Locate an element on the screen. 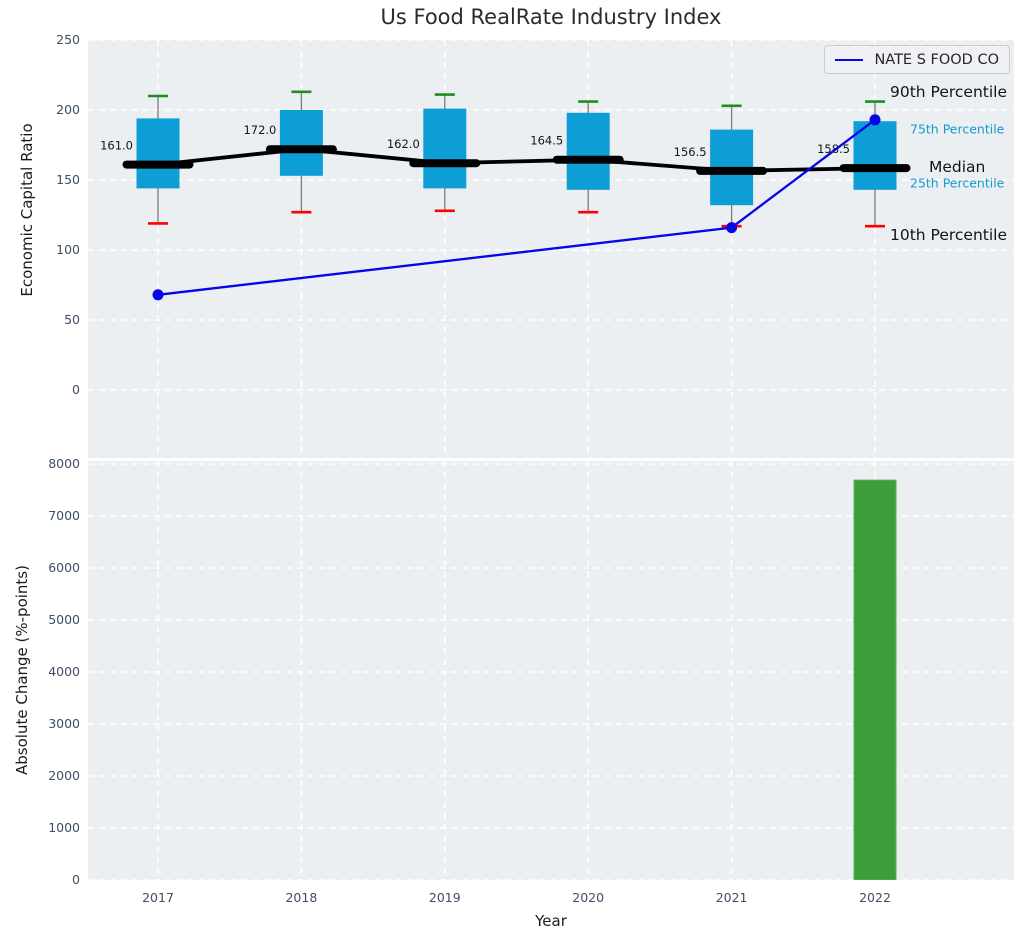 The image size is (1026, 942). top-y-axis-label: Economic Capital Ratio is located at coordinates (27, 210).